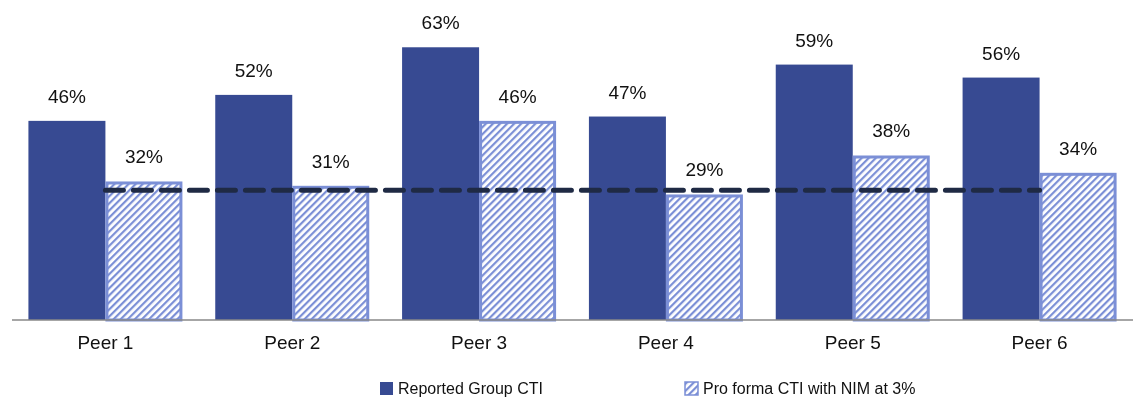  Describe the element at coordinates (1001, 53) in the screenshot. I see `data-label: 56%` at that location.